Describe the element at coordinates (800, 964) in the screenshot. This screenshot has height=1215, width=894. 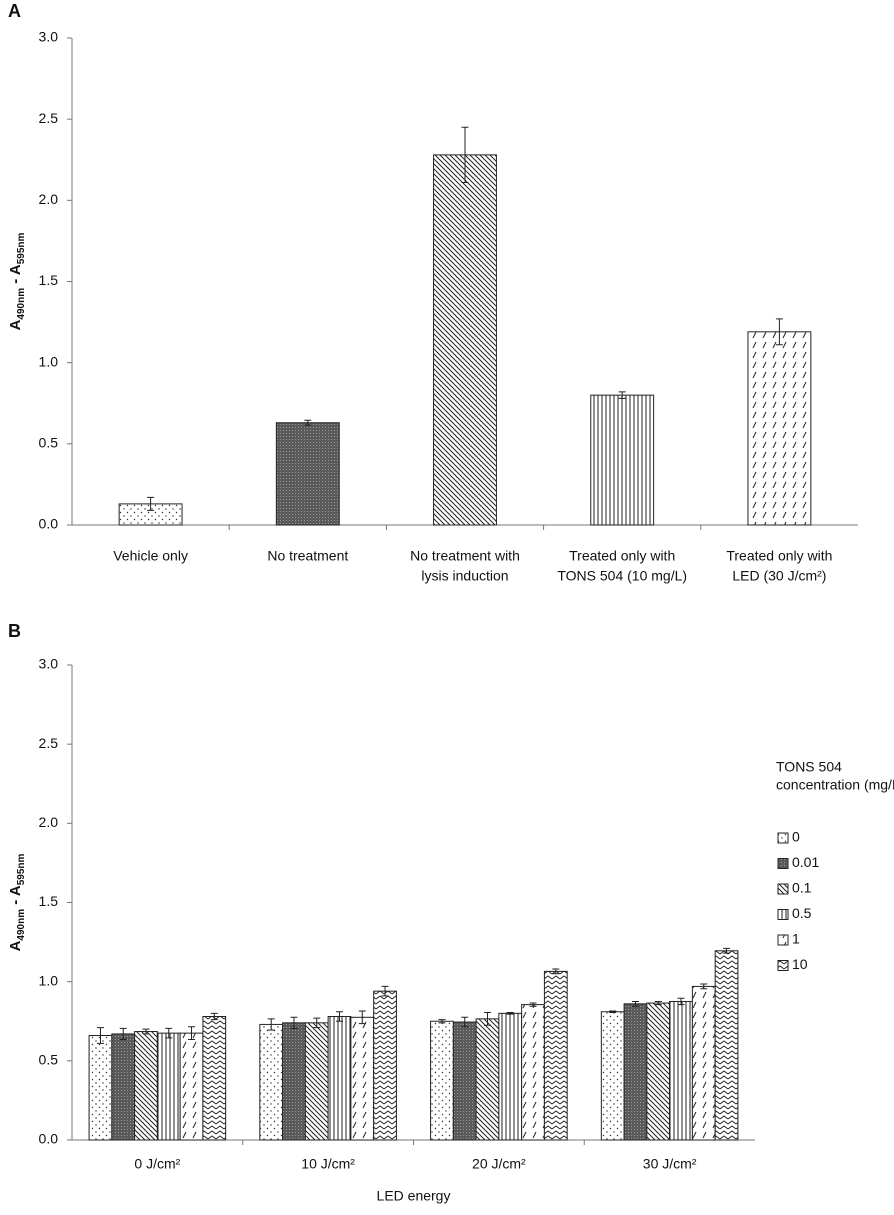
I see `legend-label: 10` at that location.